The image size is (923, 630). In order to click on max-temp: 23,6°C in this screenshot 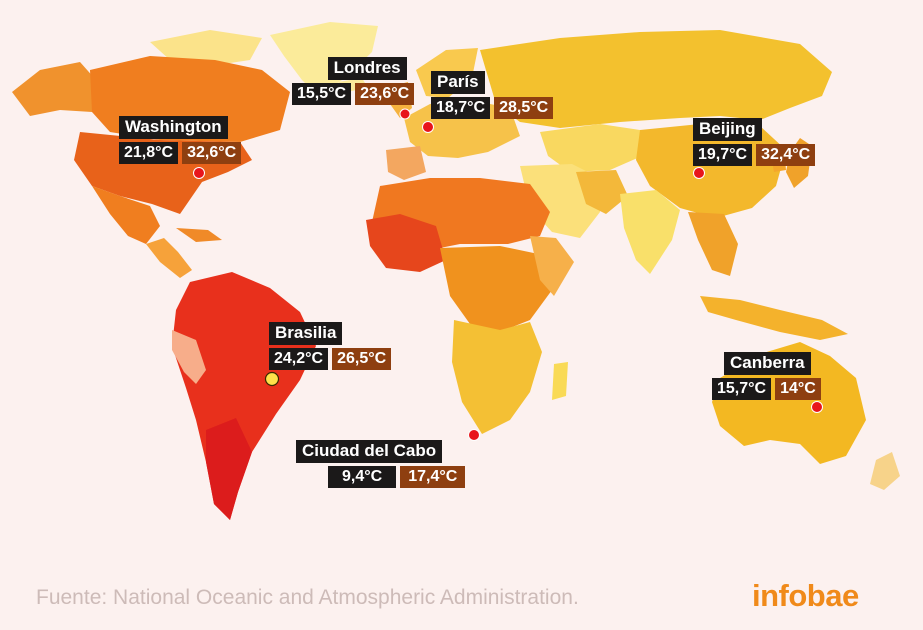, I will do `click(385, 94)`.